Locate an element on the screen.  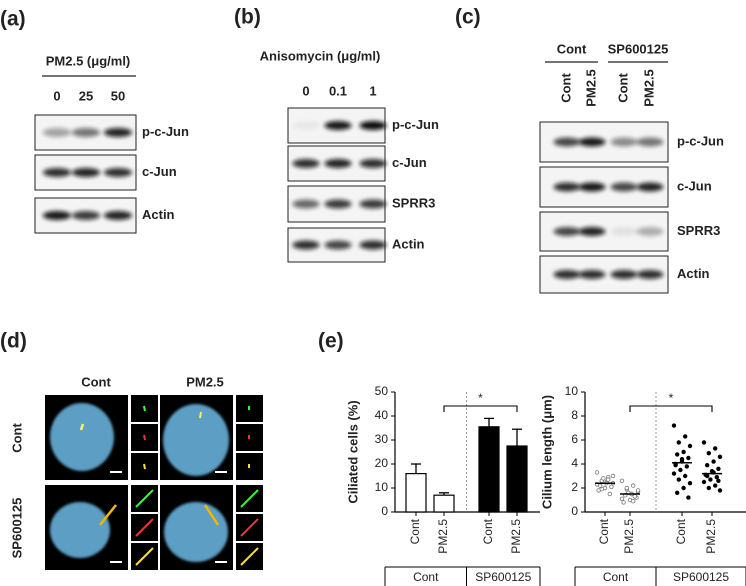
group-label: Cont is located at coordinates (616, 577).